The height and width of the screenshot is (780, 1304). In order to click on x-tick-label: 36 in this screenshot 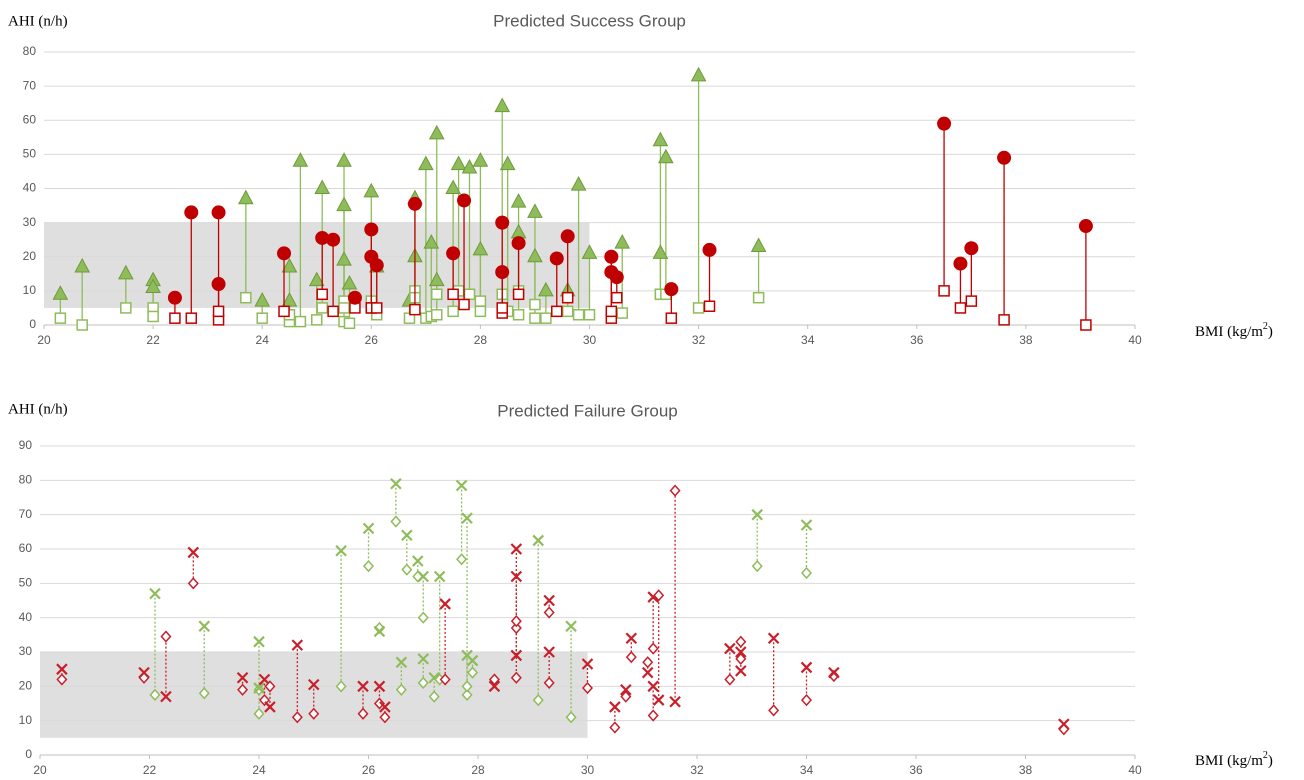, I will do `click(916, 770)`.